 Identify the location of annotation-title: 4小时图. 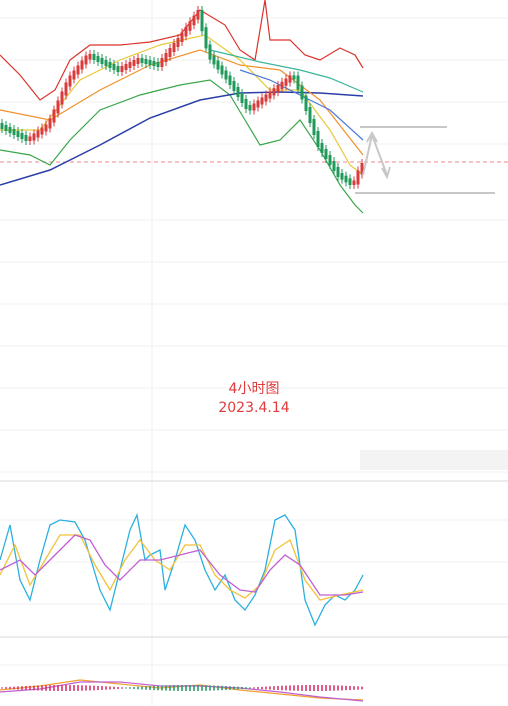
(254, 389).